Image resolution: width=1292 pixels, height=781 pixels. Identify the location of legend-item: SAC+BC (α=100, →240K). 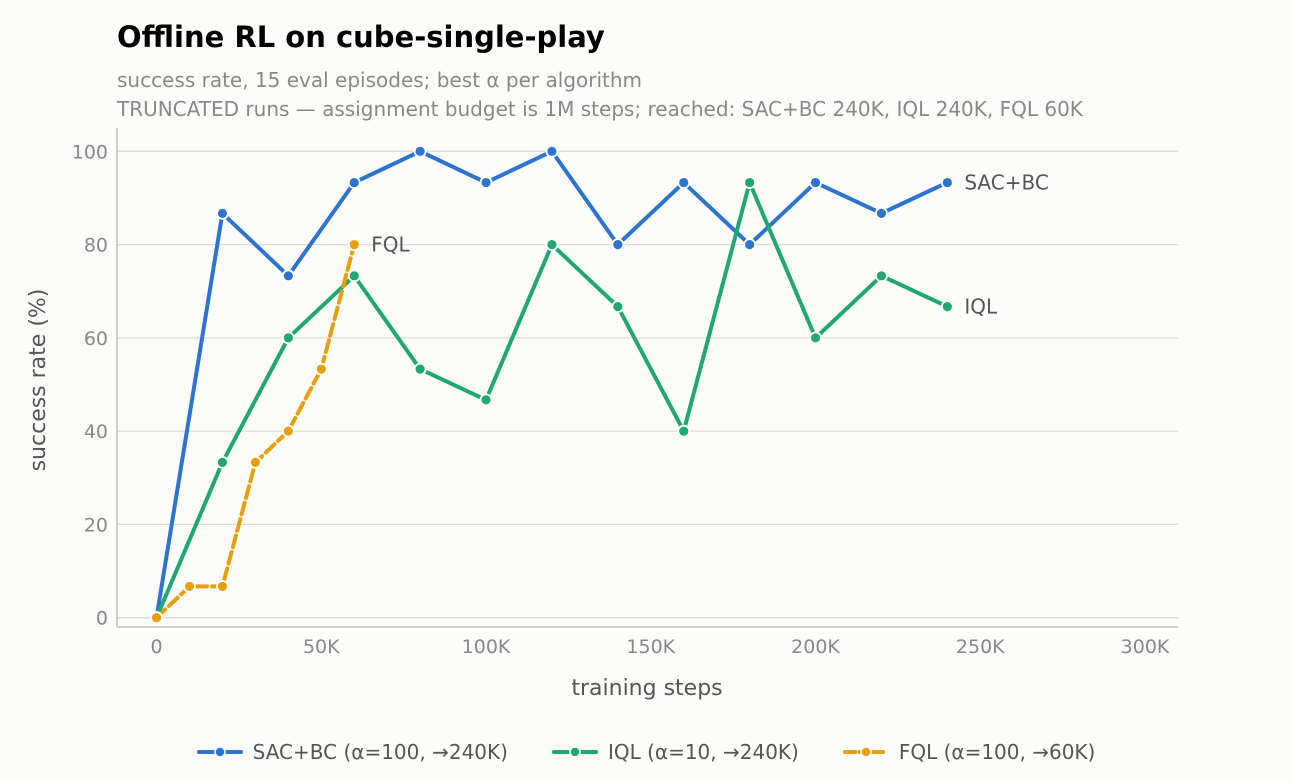
(352, 752).